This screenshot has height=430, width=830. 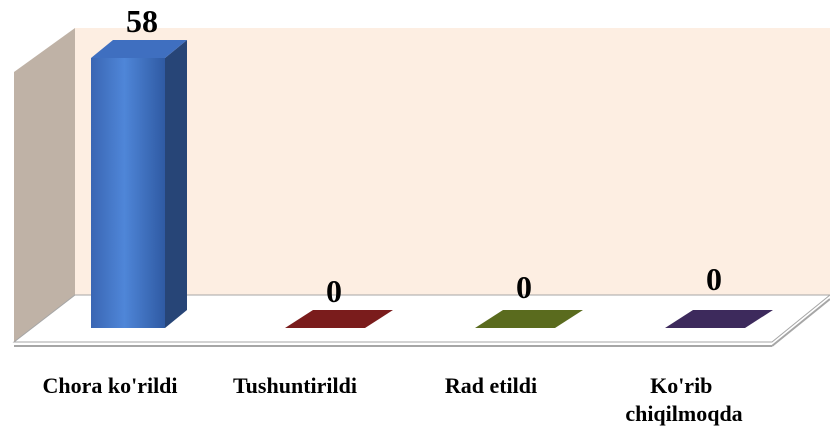 I want to click on chart-floor, so click(x=421, y=318).